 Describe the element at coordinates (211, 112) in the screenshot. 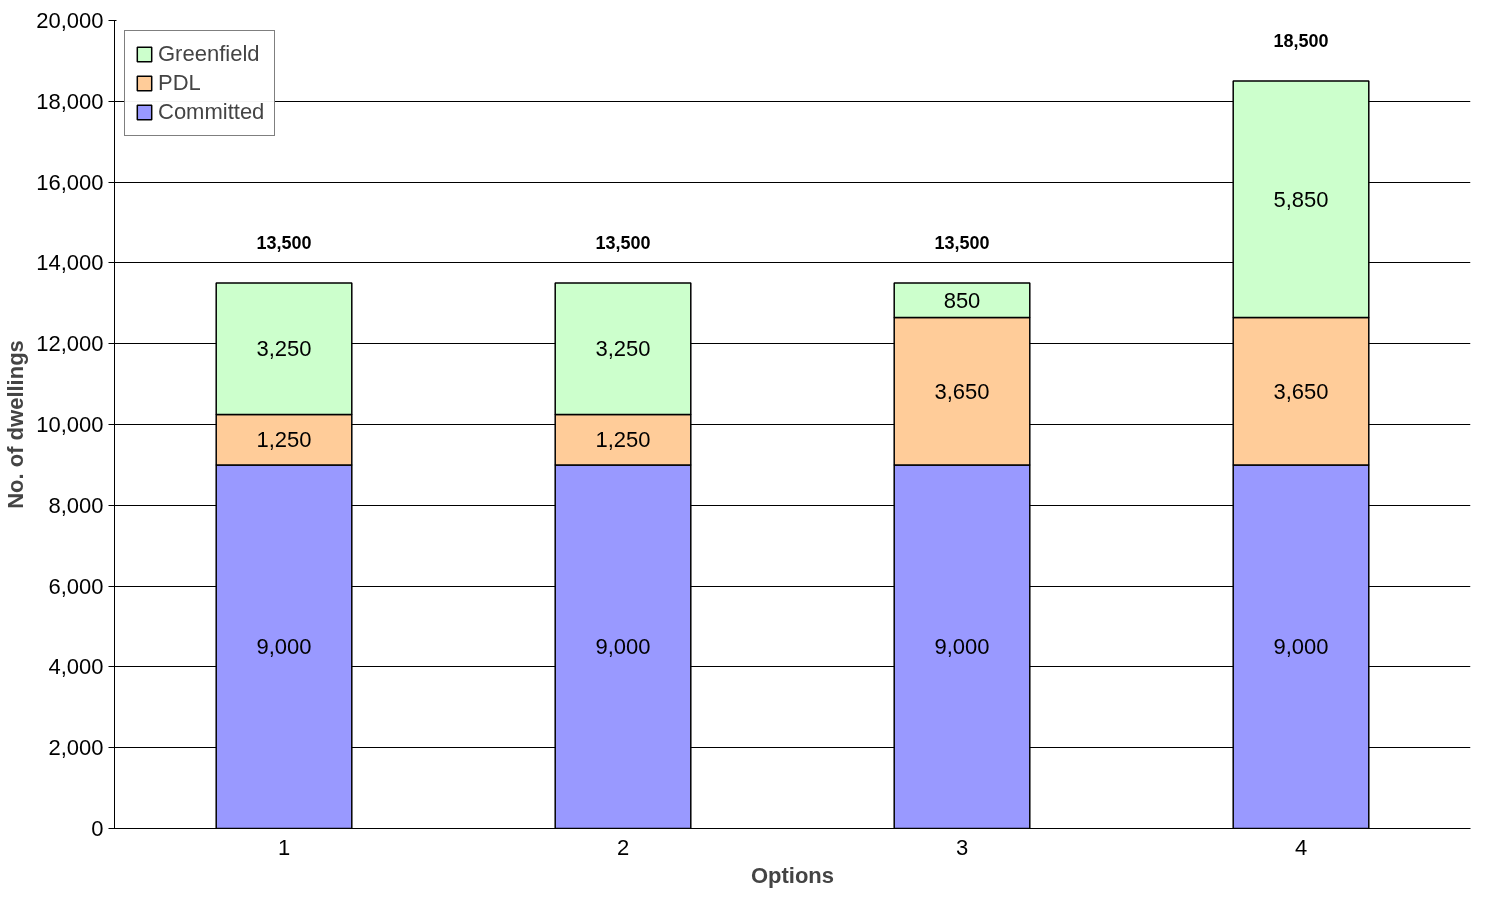

I see `legend-label: Committed` at that location.